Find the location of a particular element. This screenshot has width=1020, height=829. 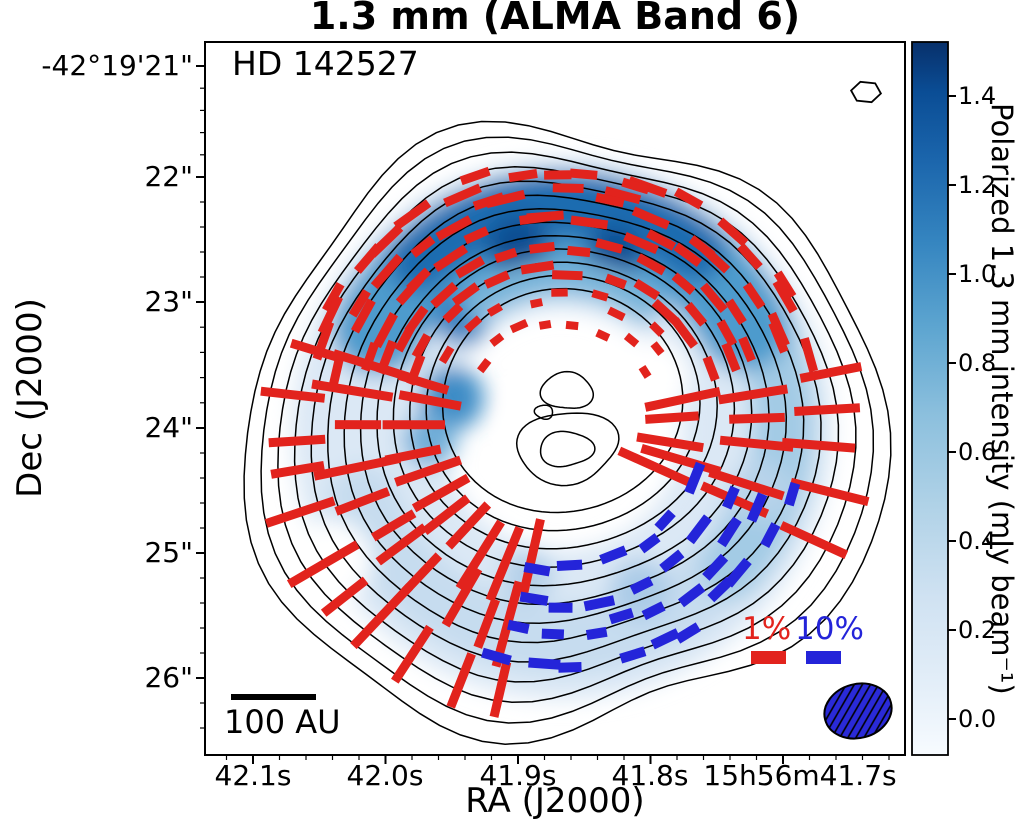

colorbar-tick-label: 0.6 is located at coordinates (977, 452).